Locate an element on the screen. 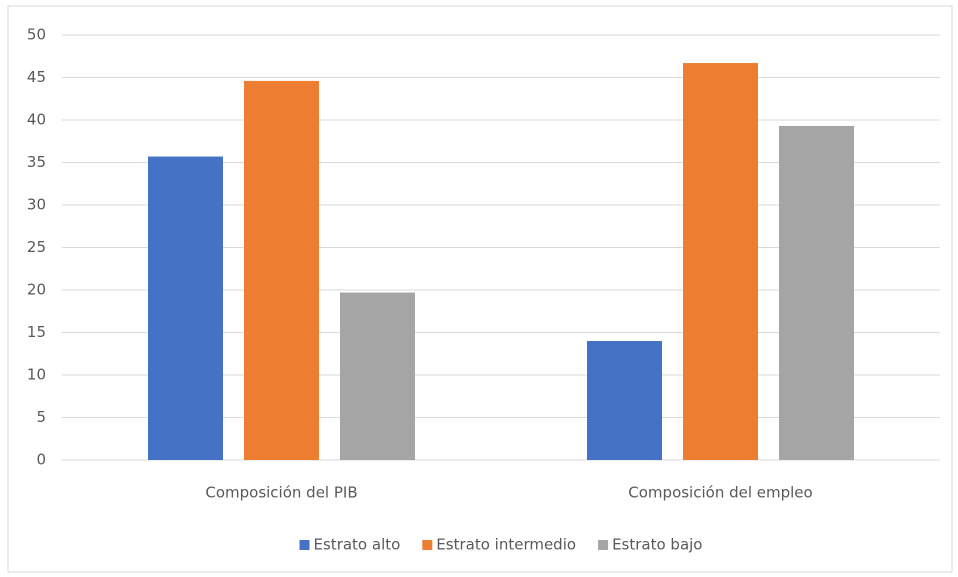  legend-label: Estrato bajo is located at coordinates (657, 545).